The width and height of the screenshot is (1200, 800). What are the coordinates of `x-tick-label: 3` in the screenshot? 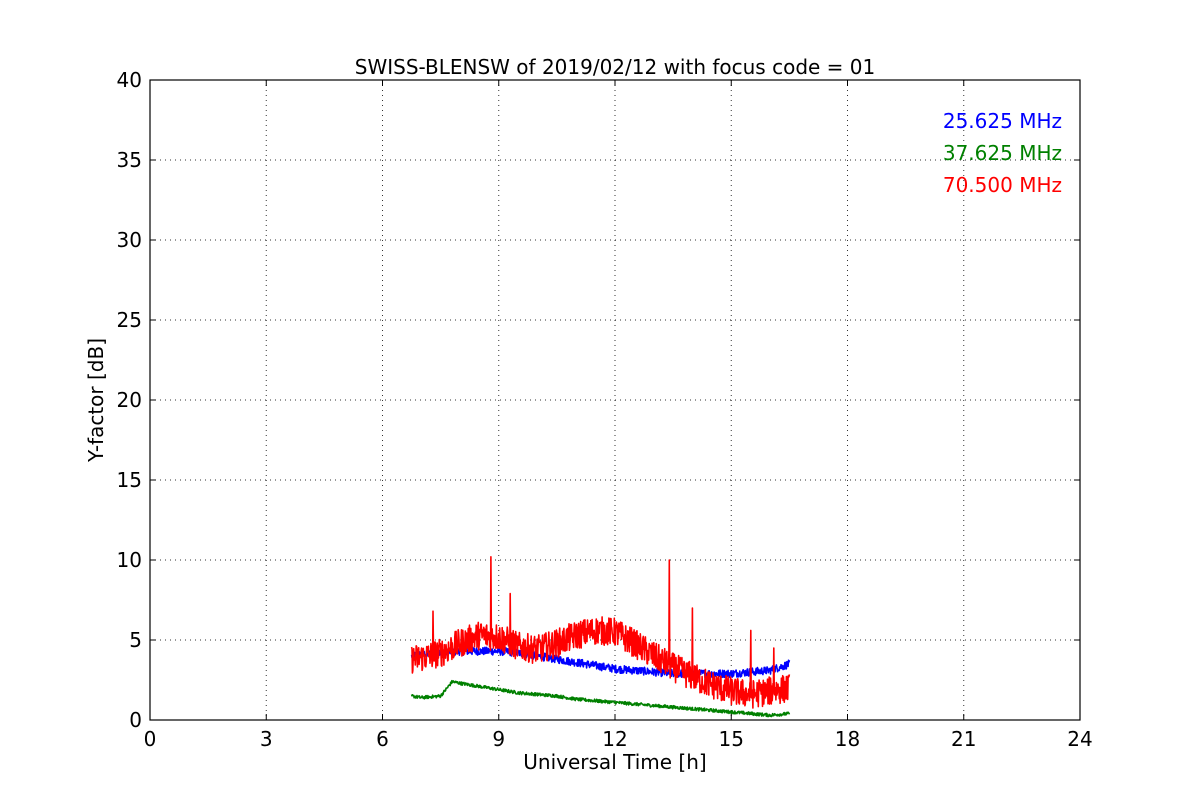 It's located at (266, 739).